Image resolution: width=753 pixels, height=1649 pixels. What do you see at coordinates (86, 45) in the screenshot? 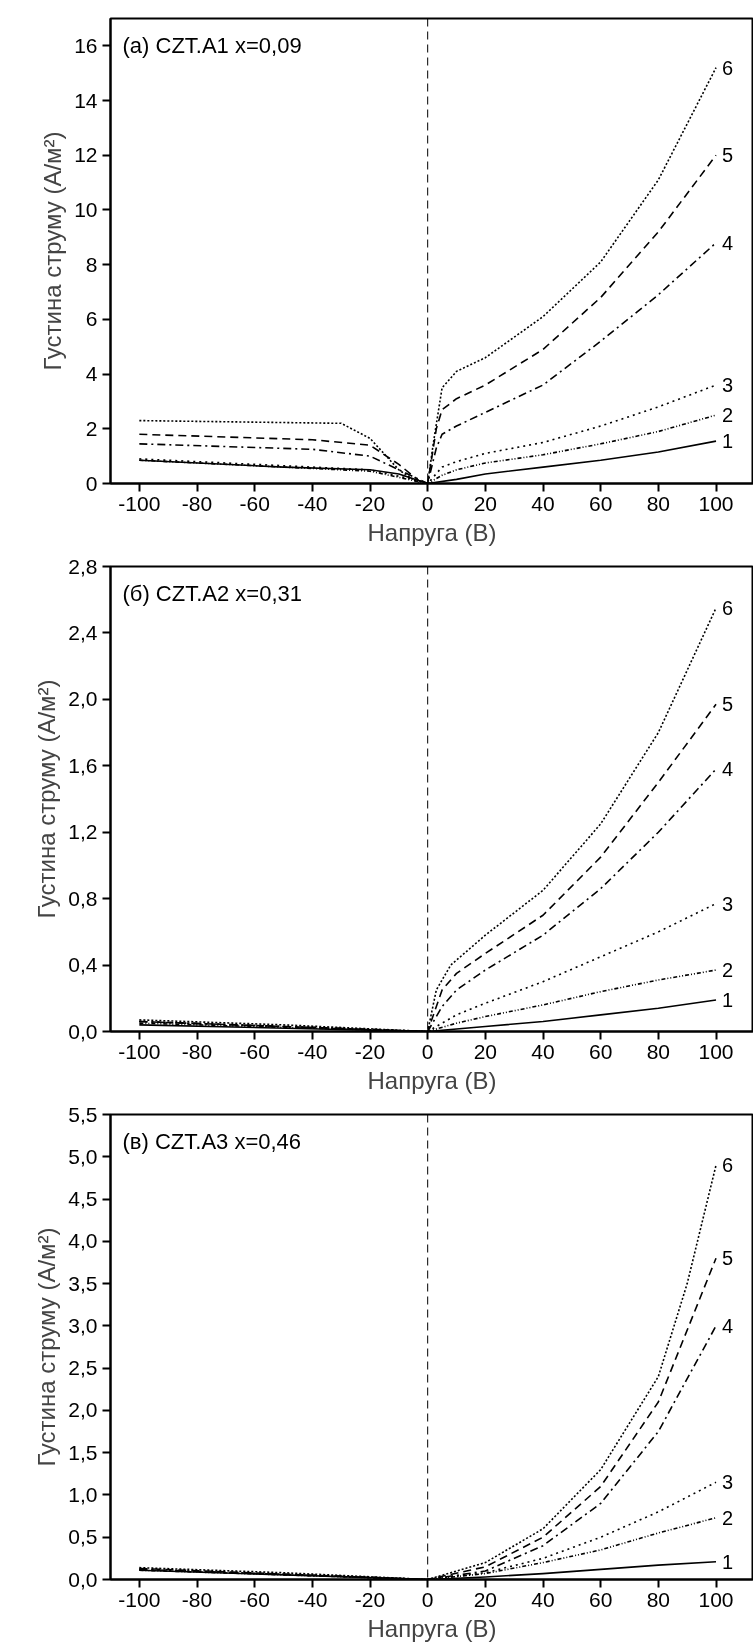
I see `y-tick-label: 16` at bounding box center [86, 45].